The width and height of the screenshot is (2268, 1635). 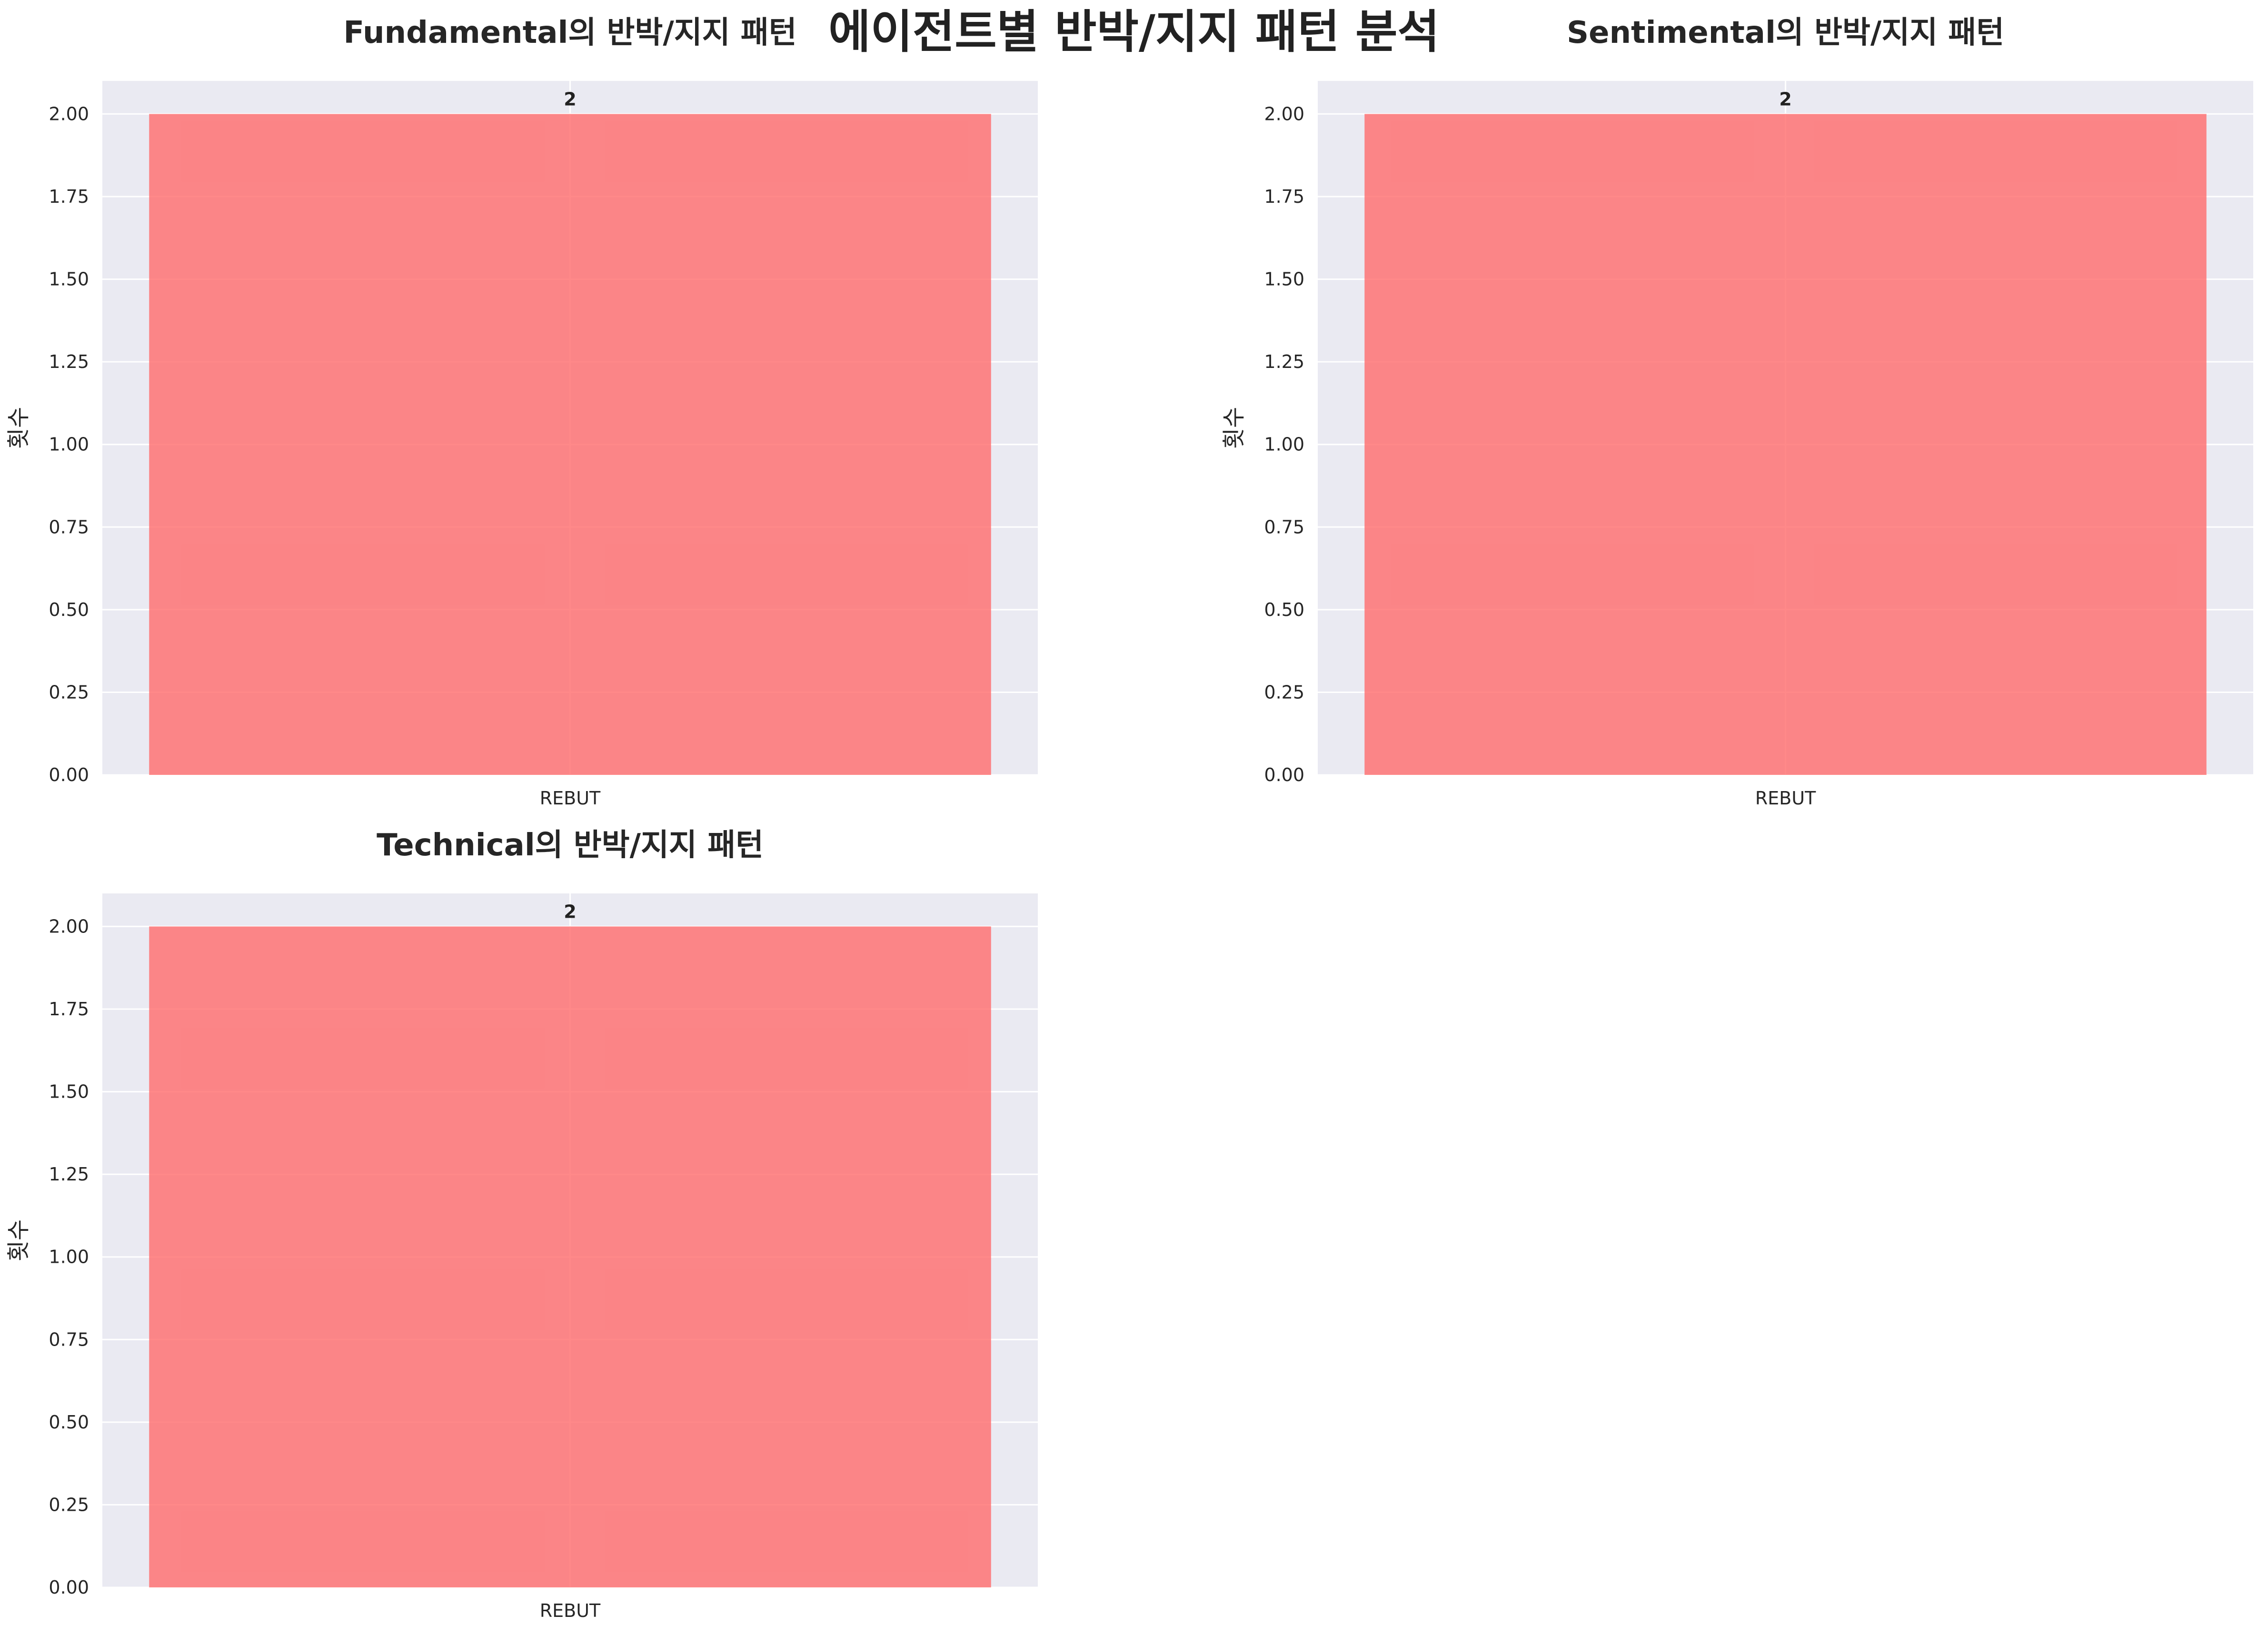 What do you see at coordinates (1134, 32) in the screenshot?
I see `figure-title: 에이전트별 반박/지지 패턴 분석` at bounding box center [1134, 32].